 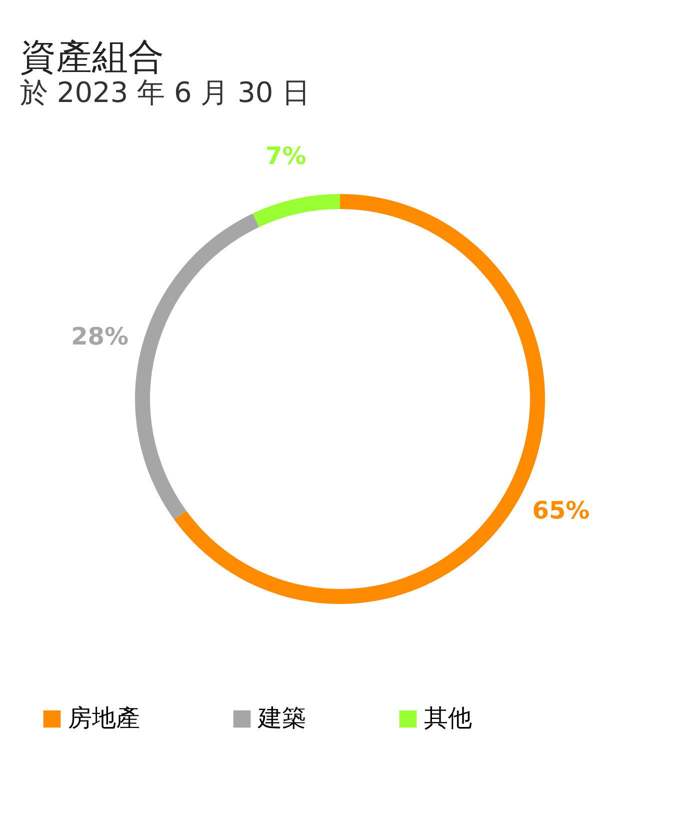 I want to click on legend-label: 房地產, so click(x=104, y=718).